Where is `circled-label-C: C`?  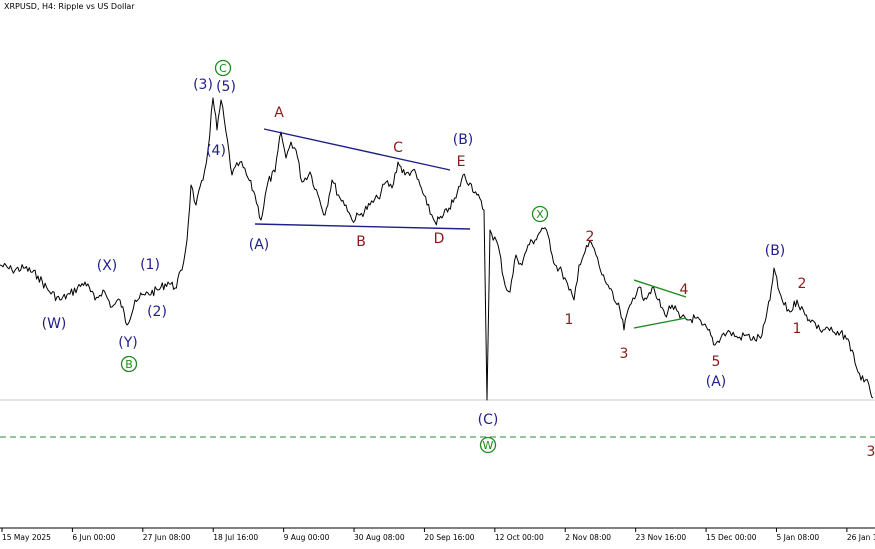 circled-label-C: C is located at coordinates (223, 68).